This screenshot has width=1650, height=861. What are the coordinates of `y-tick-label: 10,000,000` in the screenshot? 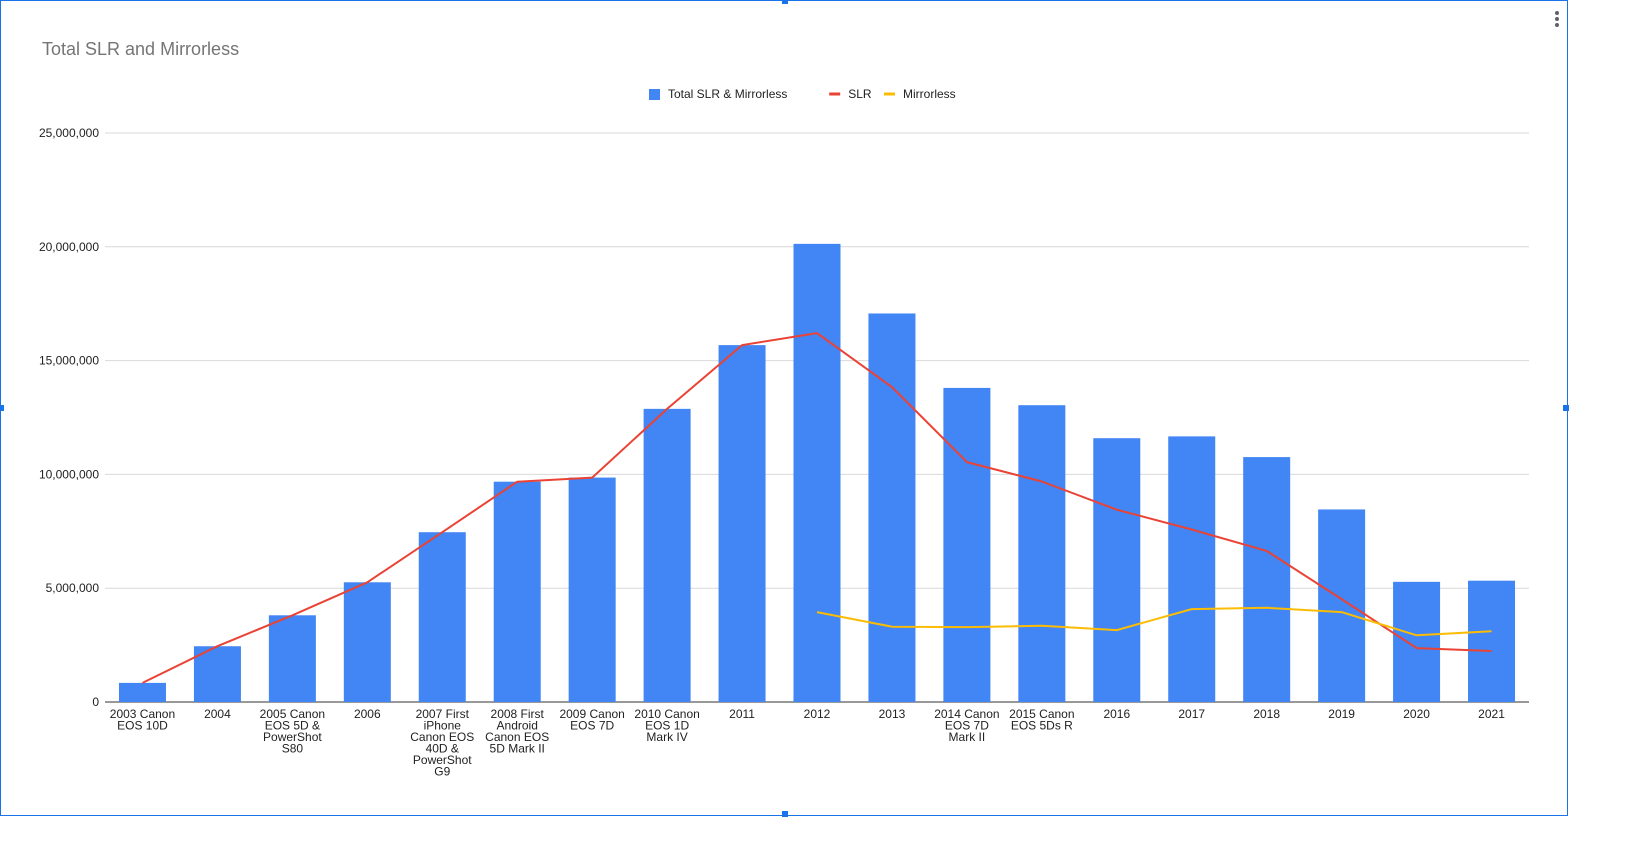 It's located at (69, 474).